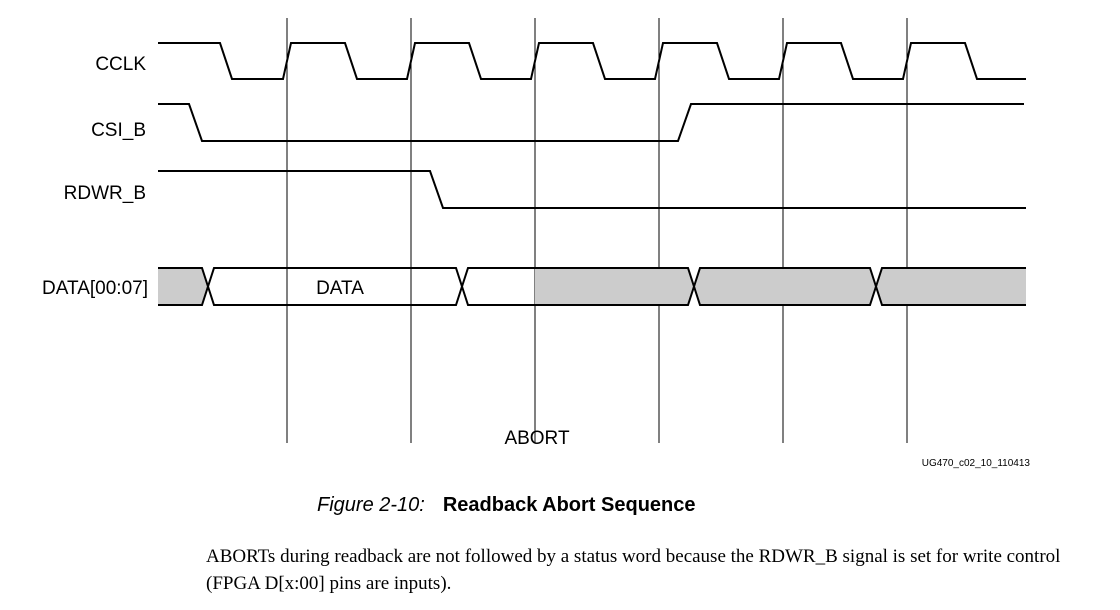  What do you see at coordinates (591, 122) in the screenshot?
I see `csi-b-waveform` at bounding box center [591, 122].